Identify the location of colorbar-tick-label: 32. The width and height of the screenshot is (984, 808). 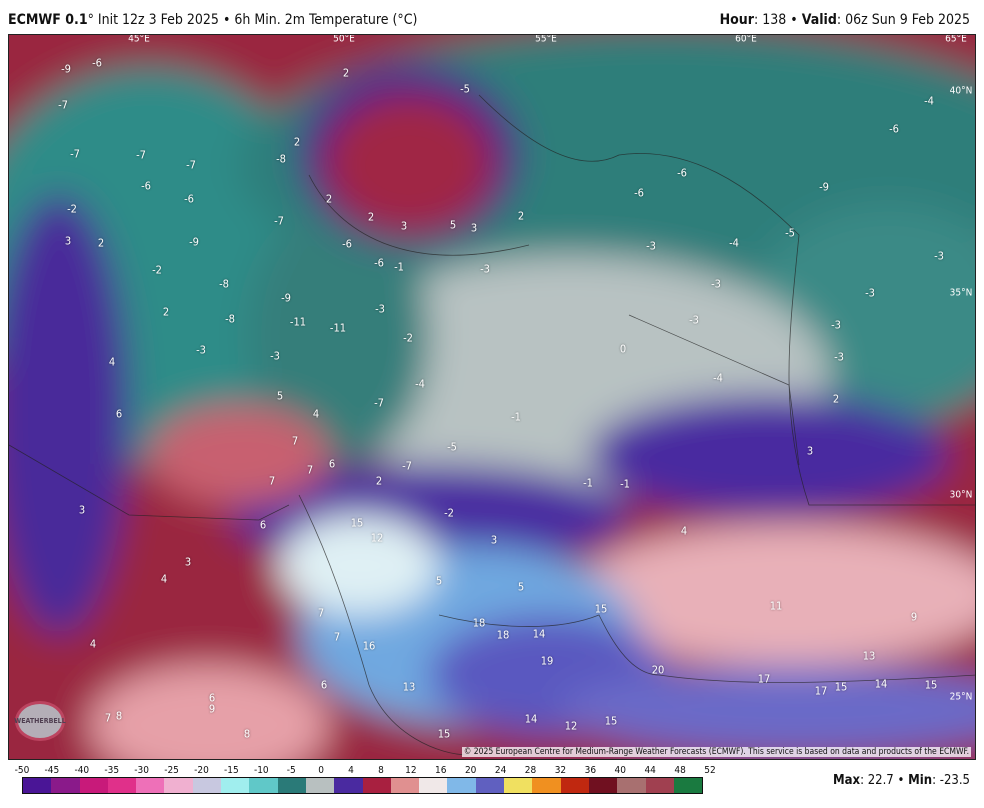
(560, 770).